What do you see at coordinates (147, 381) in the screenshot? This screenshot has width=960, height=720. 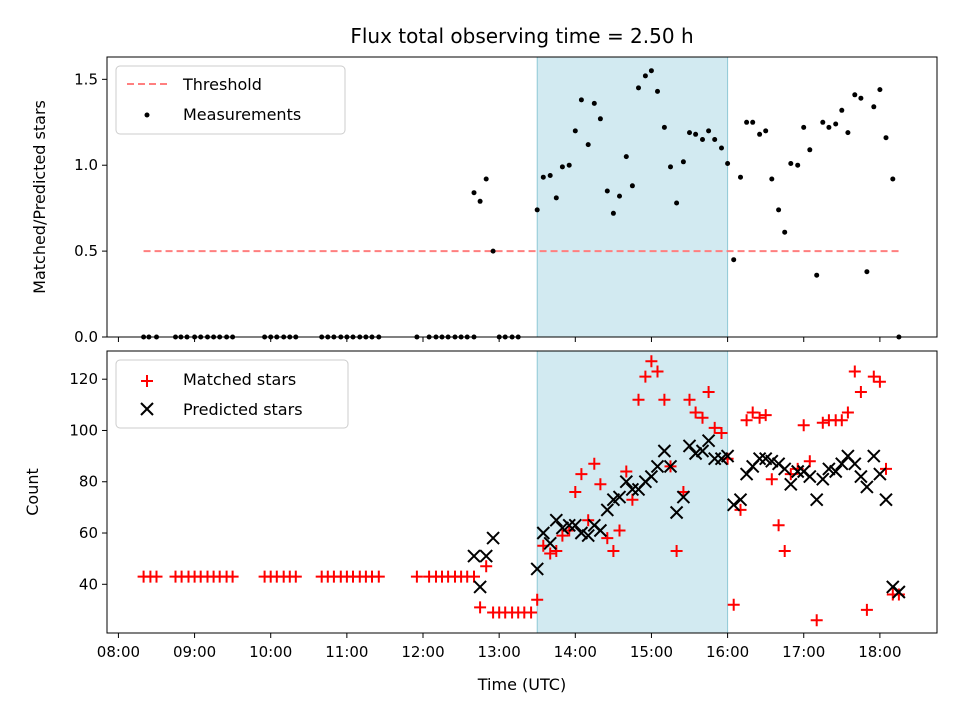 I see `legend-matched-swatch` at bounding box center [147, 381].